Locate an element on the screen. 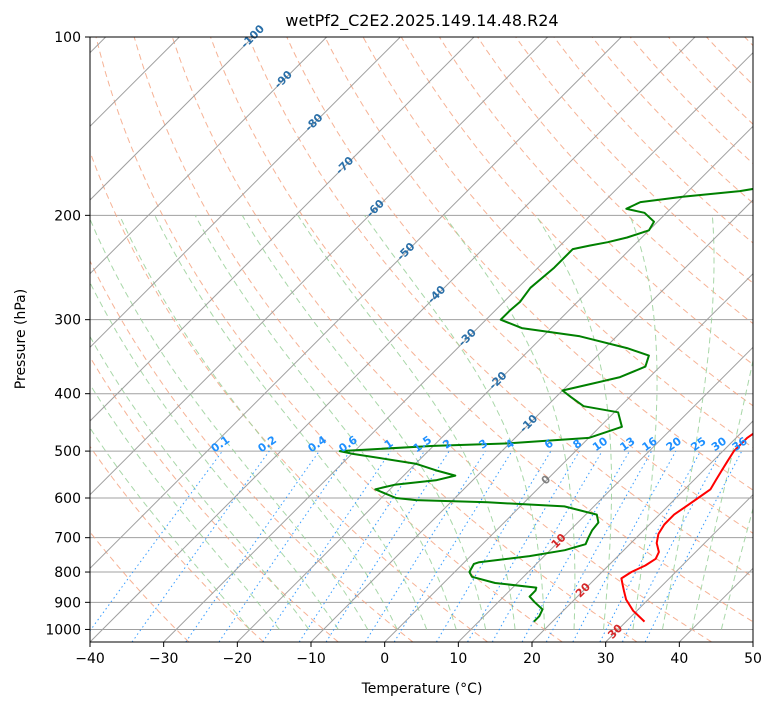  x-tick-label: 50 is located at coordinates (753, 659).